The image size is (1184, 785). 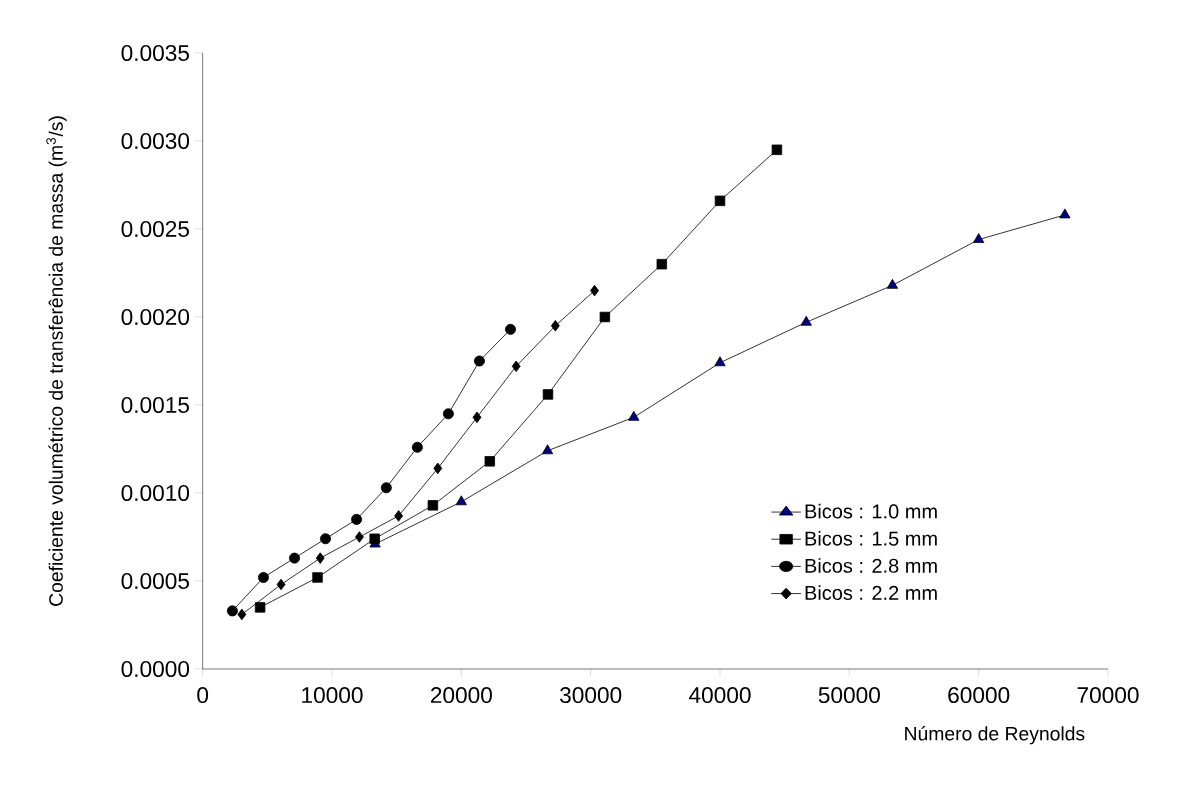 What do you see at coordinates (56, 361) in the screenshot?
I see `y-axis-title: Coeficiente volumétrico de transferência de massa (m$^{3}$/s)` at bounding box center [56, 361].